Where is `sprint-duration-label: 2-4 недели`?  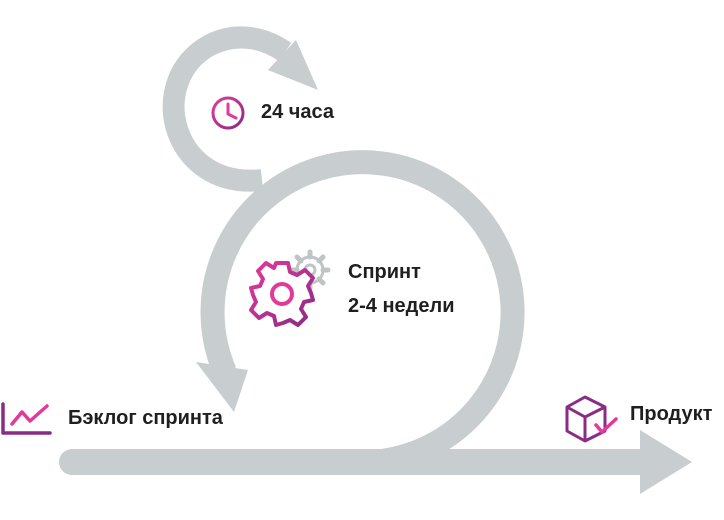
sprint-duration-label: 2-4 недели is located at coordinates (401, 306).